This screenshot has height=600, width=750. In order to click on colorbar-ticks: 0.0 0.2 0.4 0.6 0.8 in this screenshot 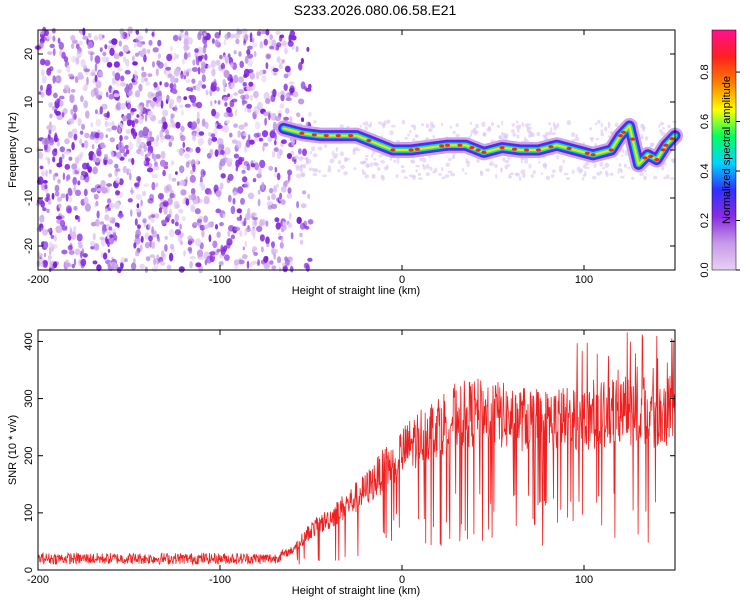, I will do `click(719, 171)`.